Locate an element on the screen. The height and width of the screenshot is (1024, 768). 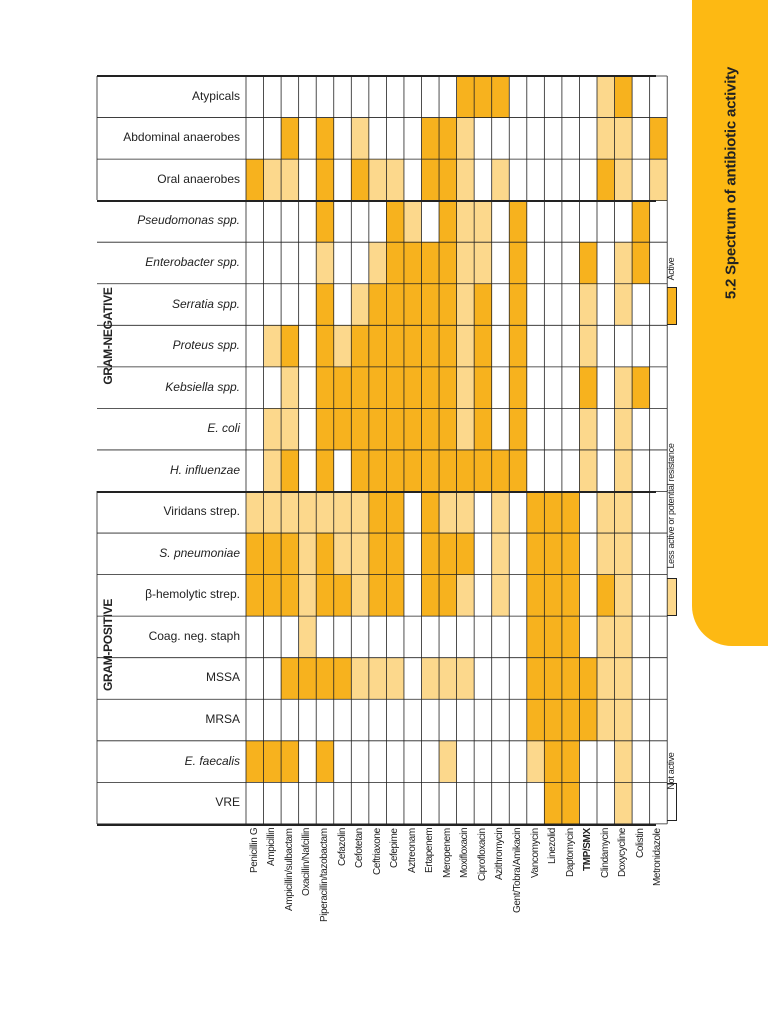
row-label: Pseudomonas spp. is located at coordinates (188, 220).